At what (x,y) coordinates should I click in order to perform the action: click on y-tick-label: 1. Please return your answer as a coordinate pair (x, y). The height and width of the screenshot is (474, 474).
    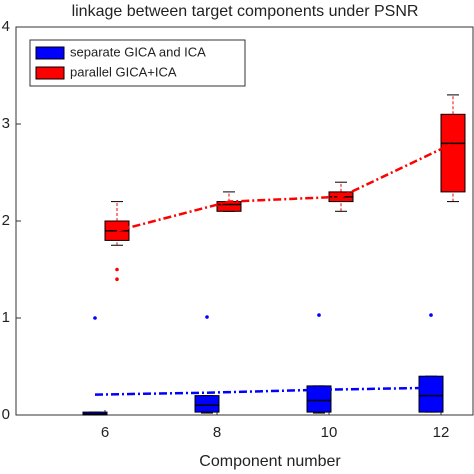
    Looking at the image, I should click on (6, 317).